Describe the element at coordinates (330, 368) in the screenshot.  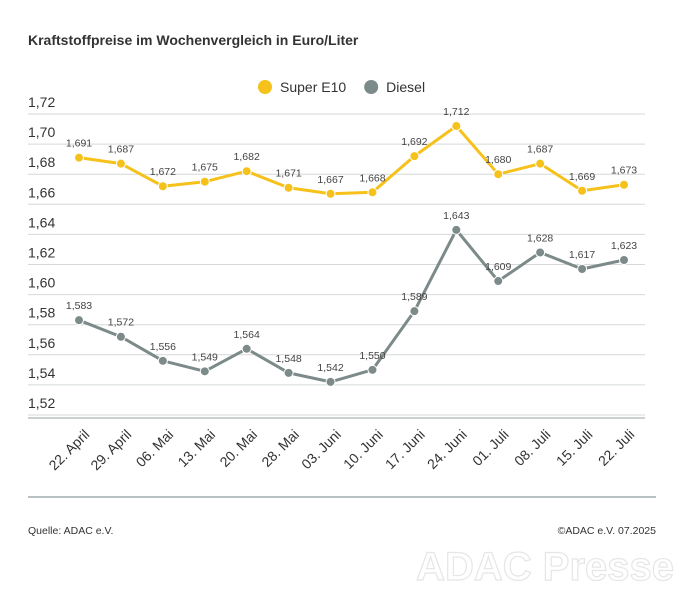
I see `value-label: 1,542` at that location.